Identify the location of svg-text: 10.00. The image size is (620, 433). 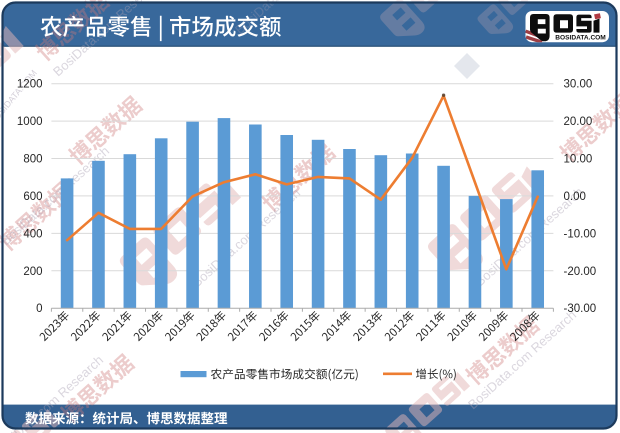
(578, 160).